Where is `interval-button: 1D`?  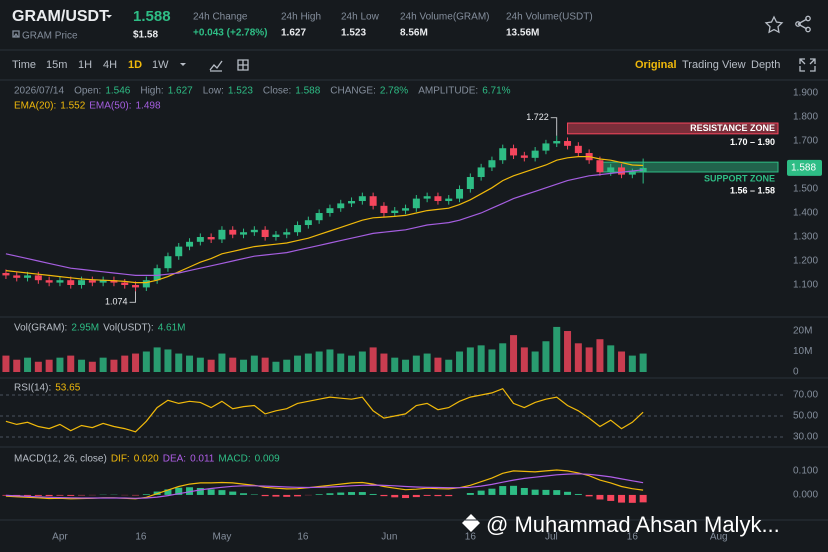 interval-button: 1D is located at coordinates (135, 65).